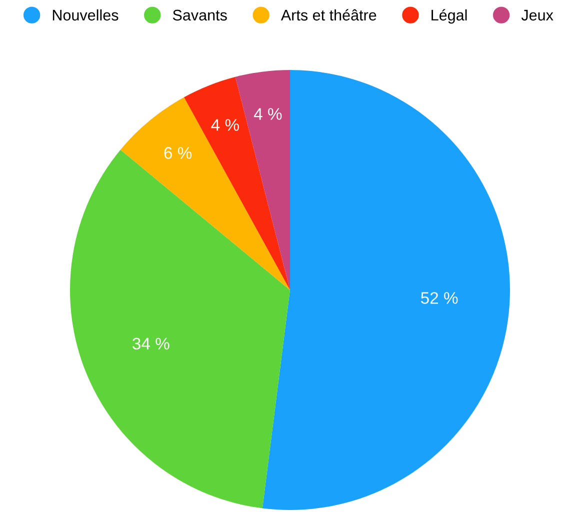 The image size is (570, 512). I want to click on legend-label: Savants, so click(199, 15).